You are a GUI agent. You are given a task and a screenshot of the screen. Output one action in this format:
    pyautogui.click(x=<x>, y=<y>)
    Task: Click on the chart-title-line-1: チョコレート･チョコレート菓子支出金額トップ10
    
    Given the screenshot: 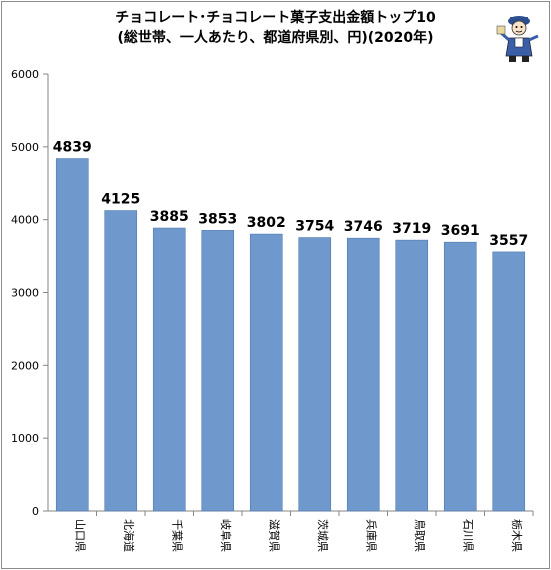 What is the action you would take?
    pyautogui.click(x=275, y=18)
    